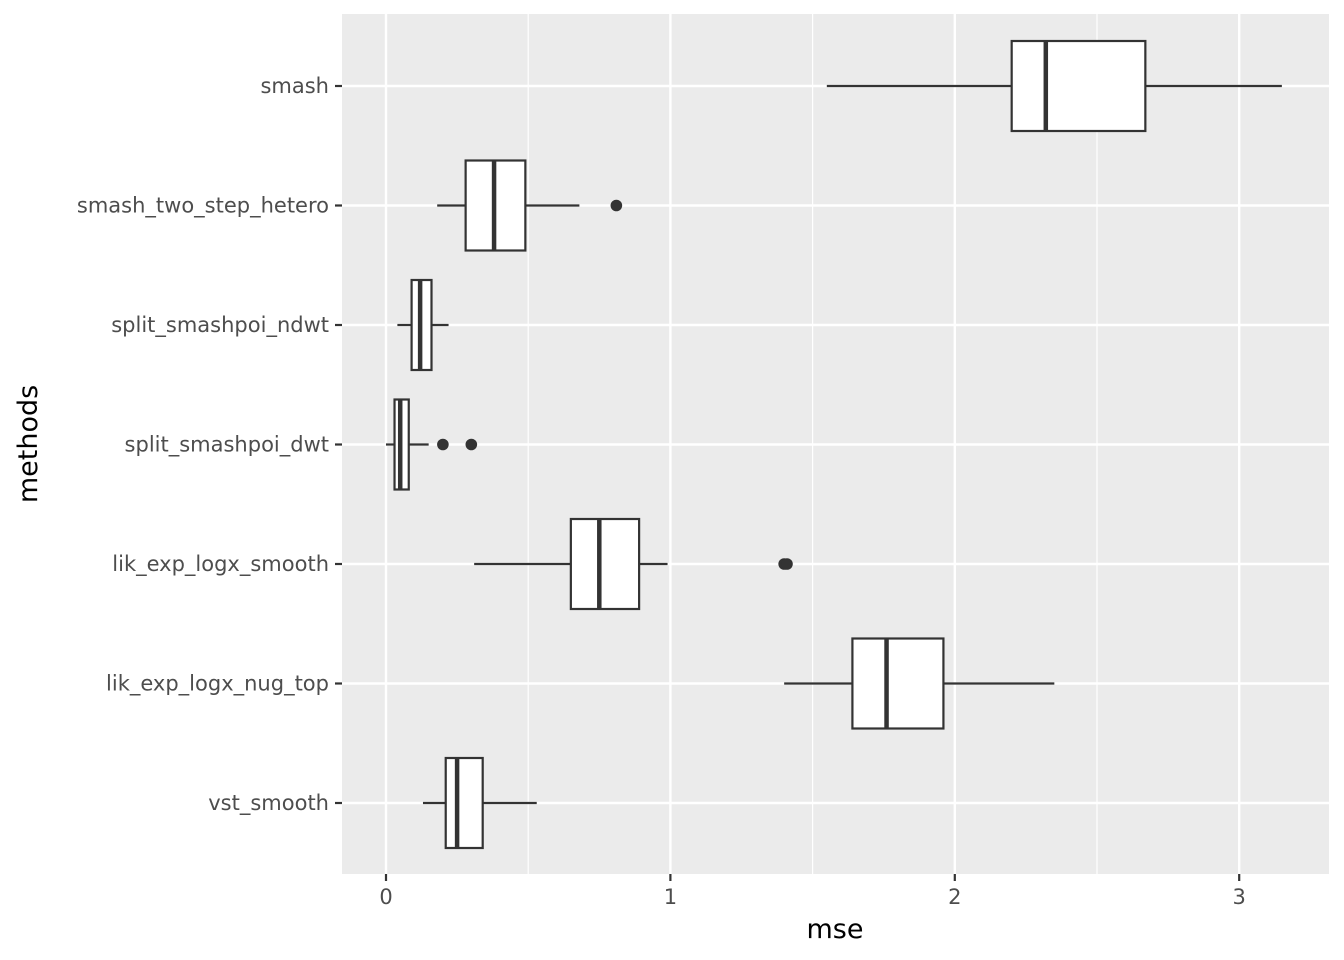  I want to click on y-tick-label: vst_smooth, so click(268, 803).